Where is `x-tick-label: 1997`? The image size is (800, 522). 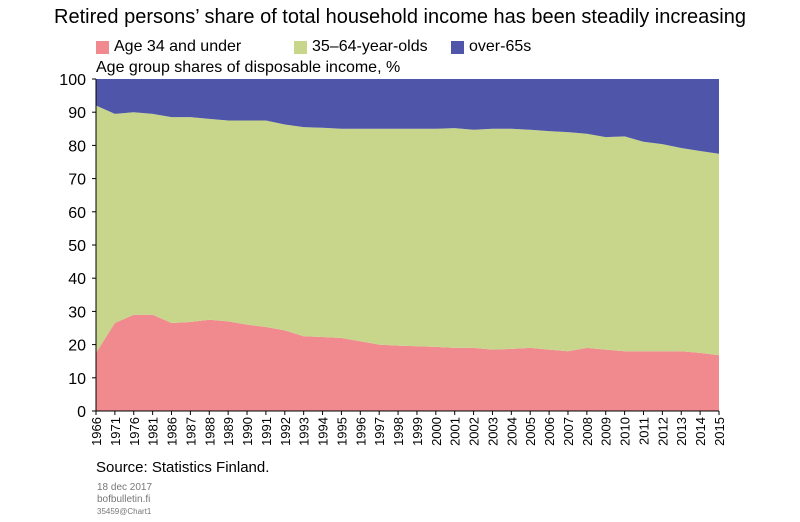
x-tick-label: 1997 is located at coordinates (379, 431).